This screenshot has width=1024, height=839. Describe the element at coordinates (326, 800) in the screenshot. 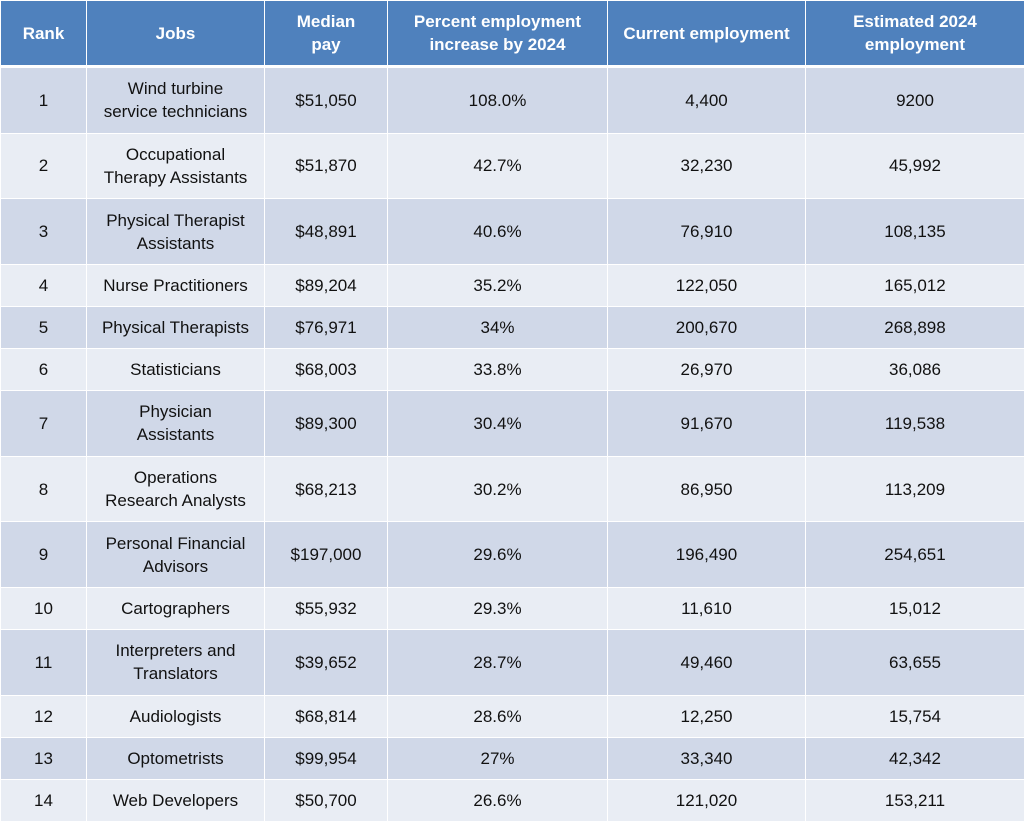

I see `cell-median-pay: $50,700` at that location.